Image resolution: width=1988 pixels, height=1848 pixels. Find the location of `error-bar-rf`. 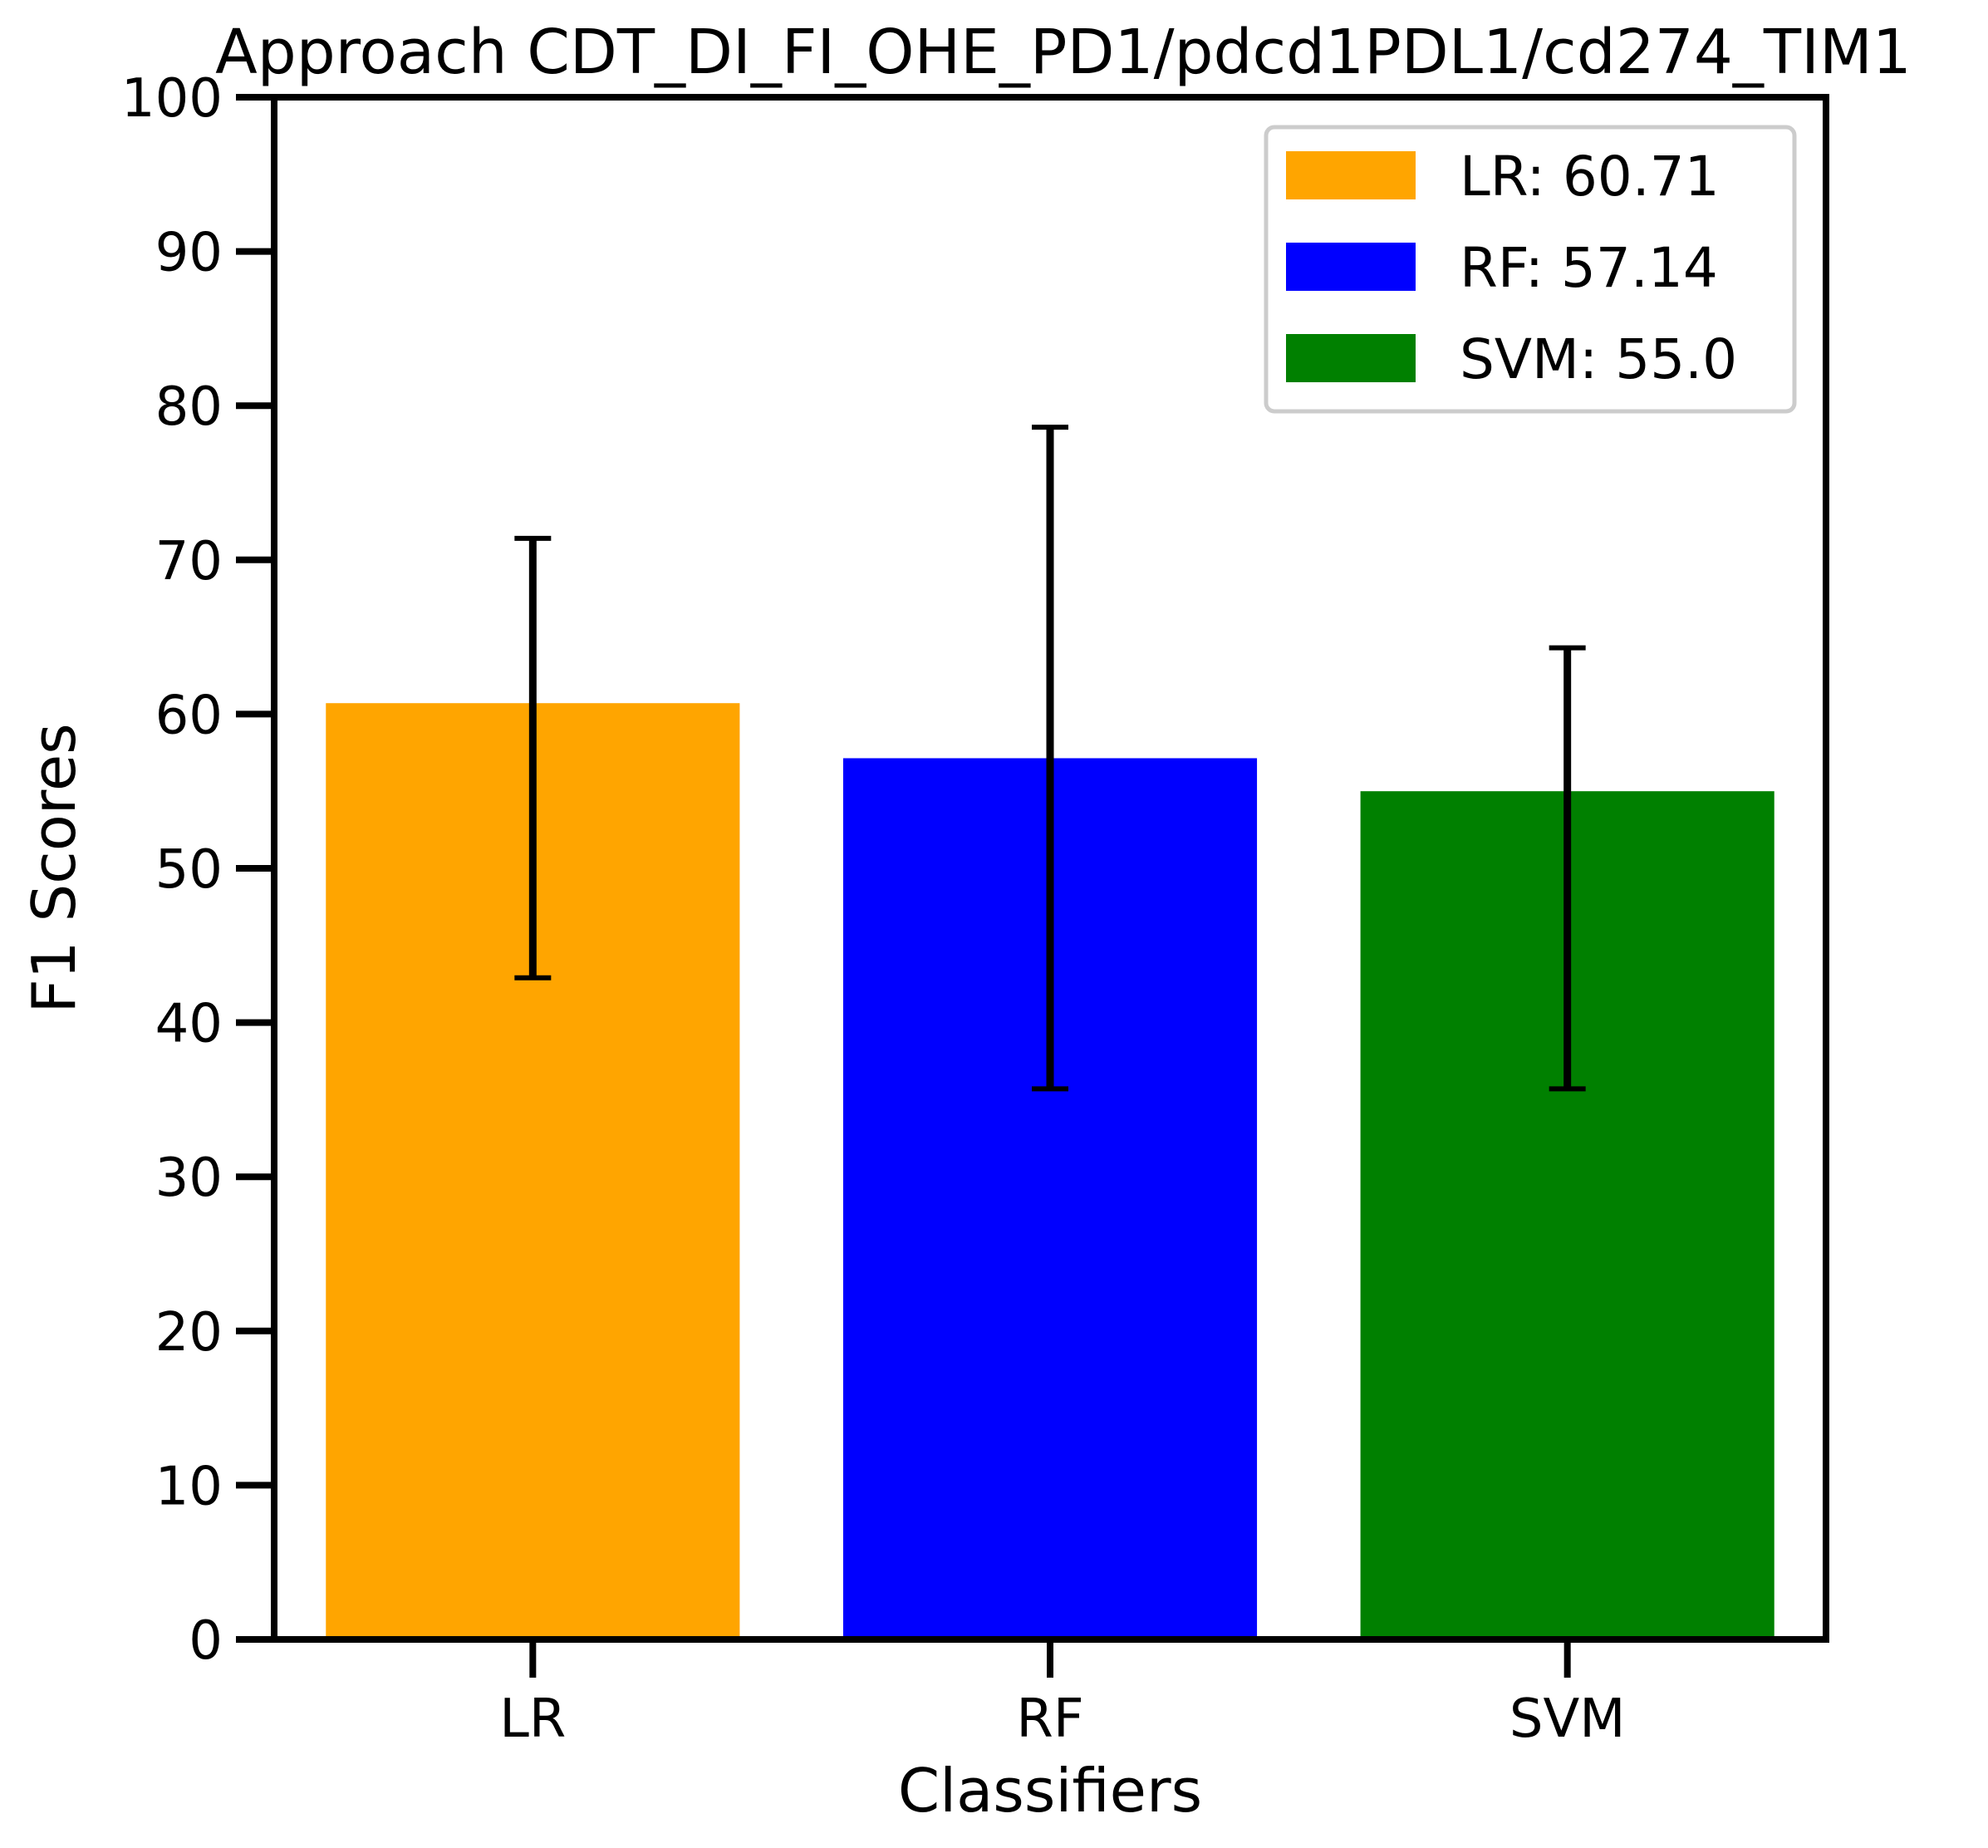

error-bar-rf is located at coordinates (1050, 759).